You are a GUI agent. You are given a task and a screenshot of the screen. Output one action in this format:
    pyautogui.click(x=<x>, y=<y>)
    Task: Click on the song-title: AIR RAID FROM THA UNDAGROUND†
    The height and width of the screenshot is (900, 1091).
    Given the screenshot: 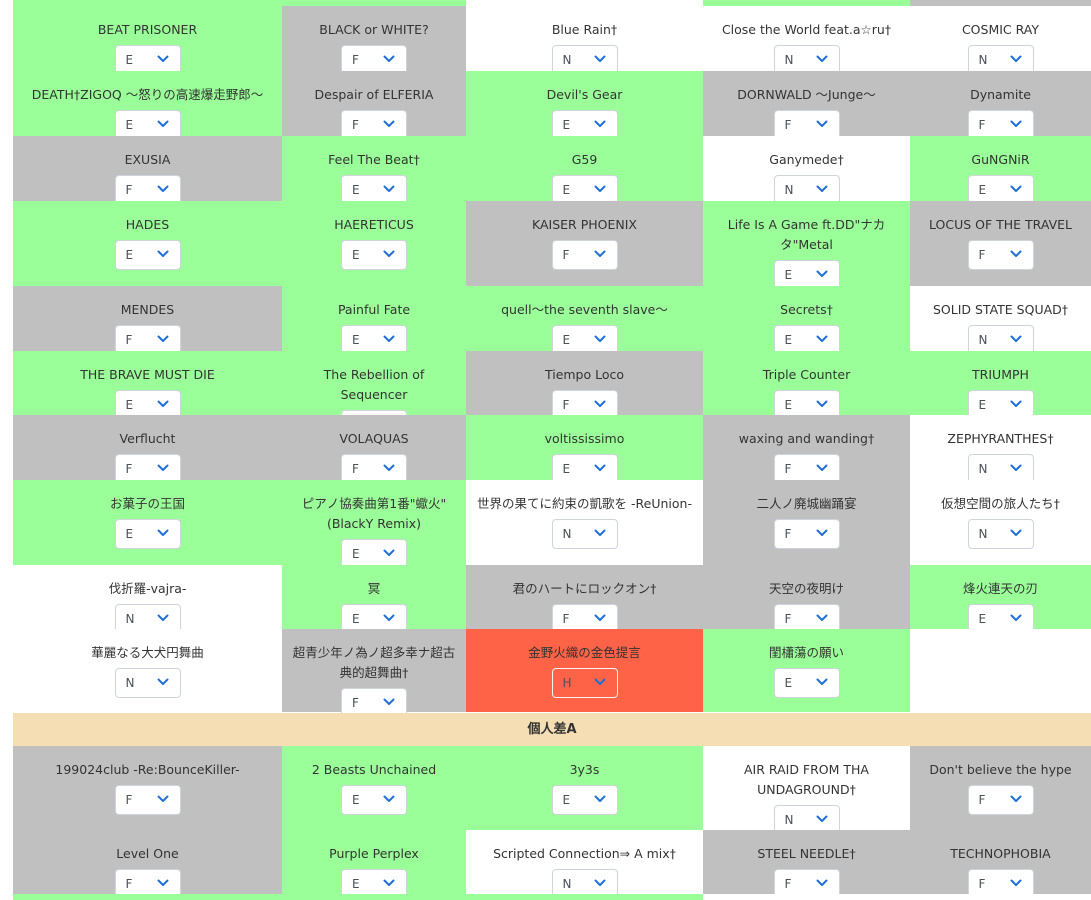 What is the action you would take?
    pyautogui.click(x=806, y=779)
    